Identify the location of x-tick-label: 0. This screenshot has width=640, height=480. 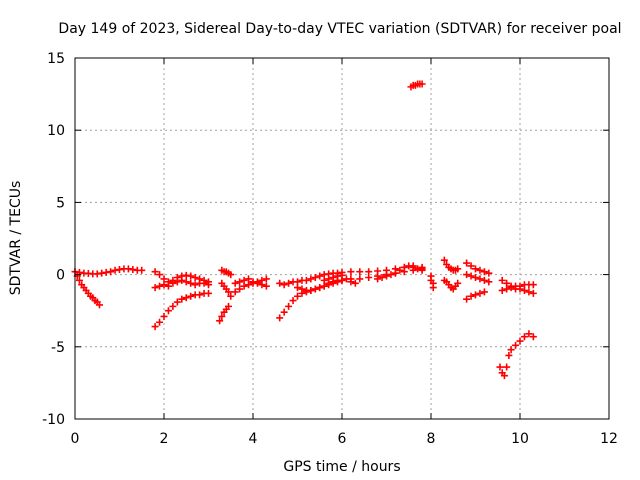
(75, 439).